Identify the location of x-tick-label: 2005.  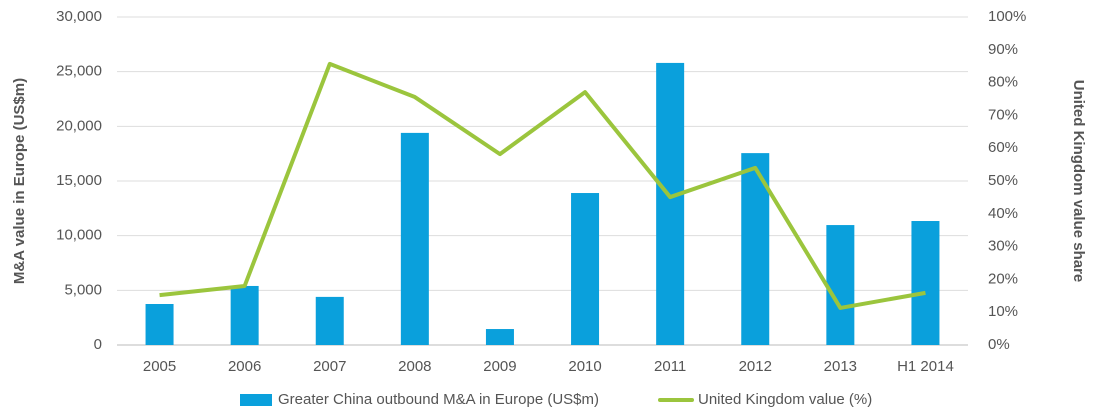
(159, 366).